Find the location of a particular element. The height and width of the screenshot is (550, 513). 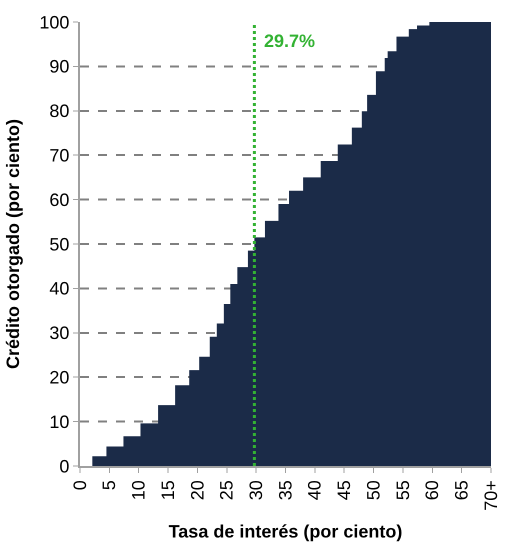

y-tick-label: 10 is located at coordinates (59, 422).